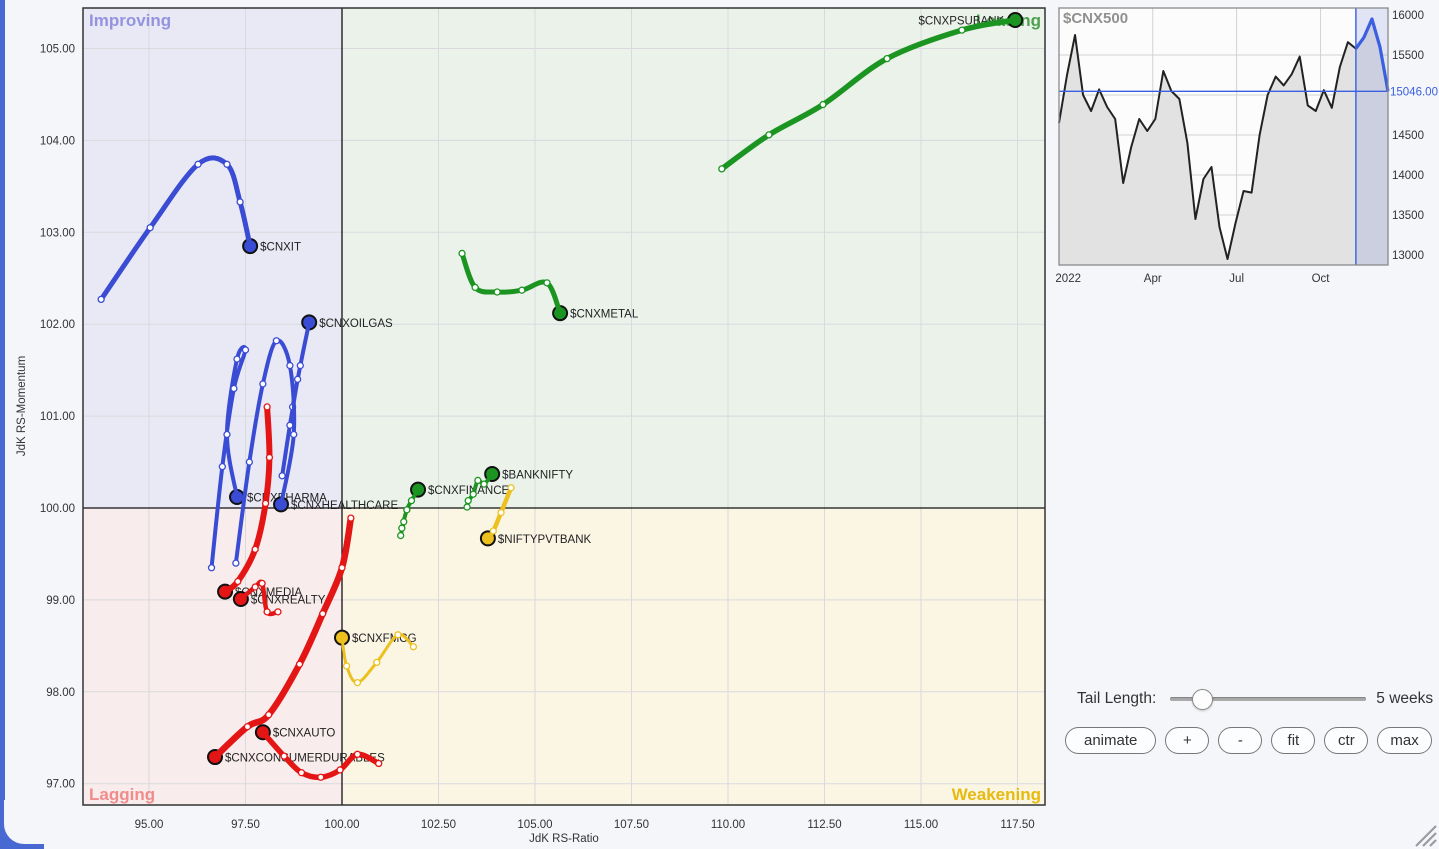 This screenshot has height=849, width=1439. Describe the element at coordinates (1293, 740) in the screenshot. I see `fit-button: fit` at that location.